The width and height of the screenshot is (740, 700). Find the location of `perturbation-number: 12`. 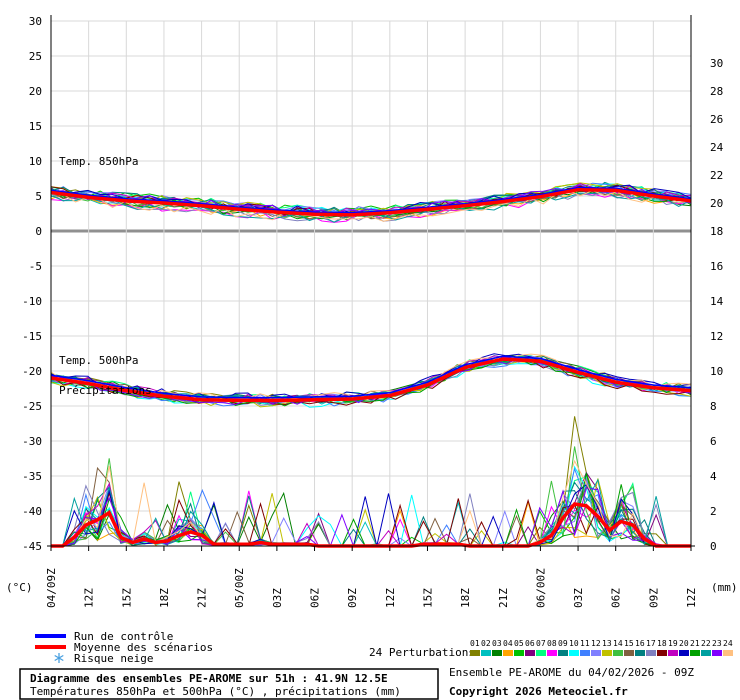

perturbation-number: 12 is located at coordinates (596, 643).